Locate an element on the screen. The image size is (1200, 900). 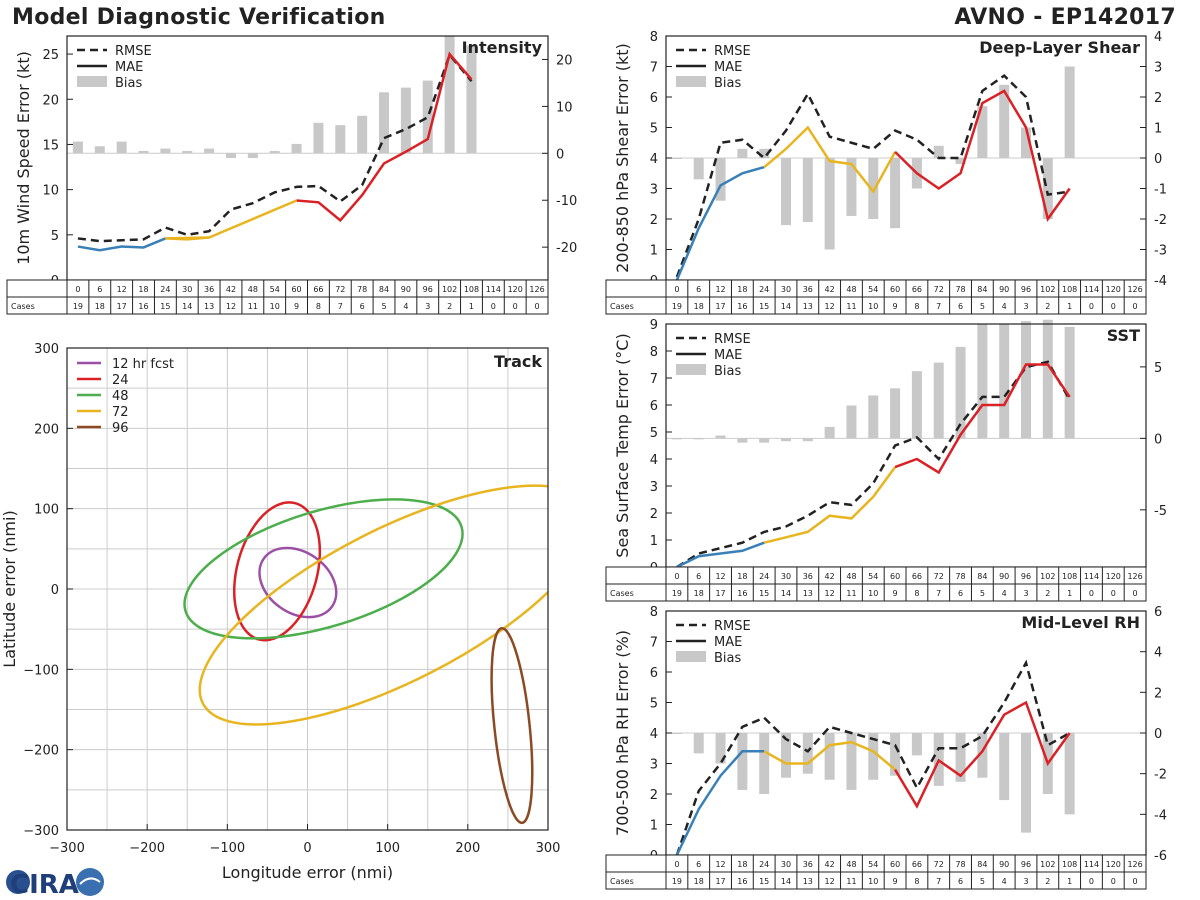
rh-hour-label: 36 is located at coordinates (808, 864).